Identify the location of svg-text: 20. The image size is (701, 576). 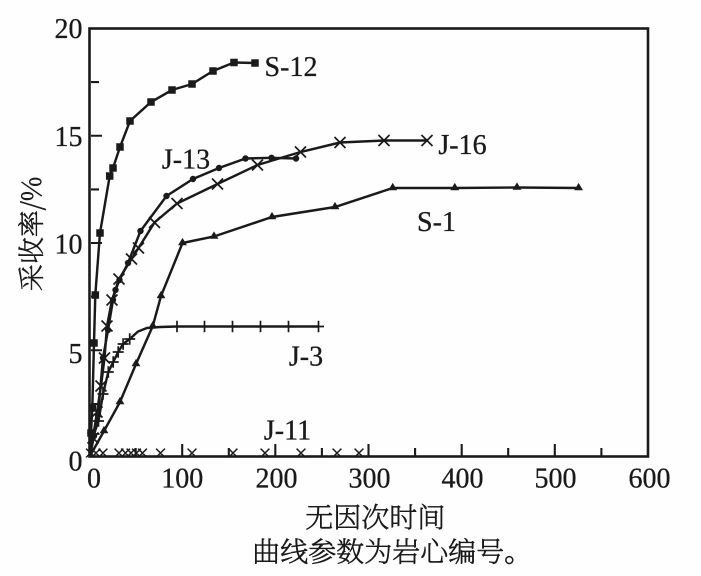
(69, 29).